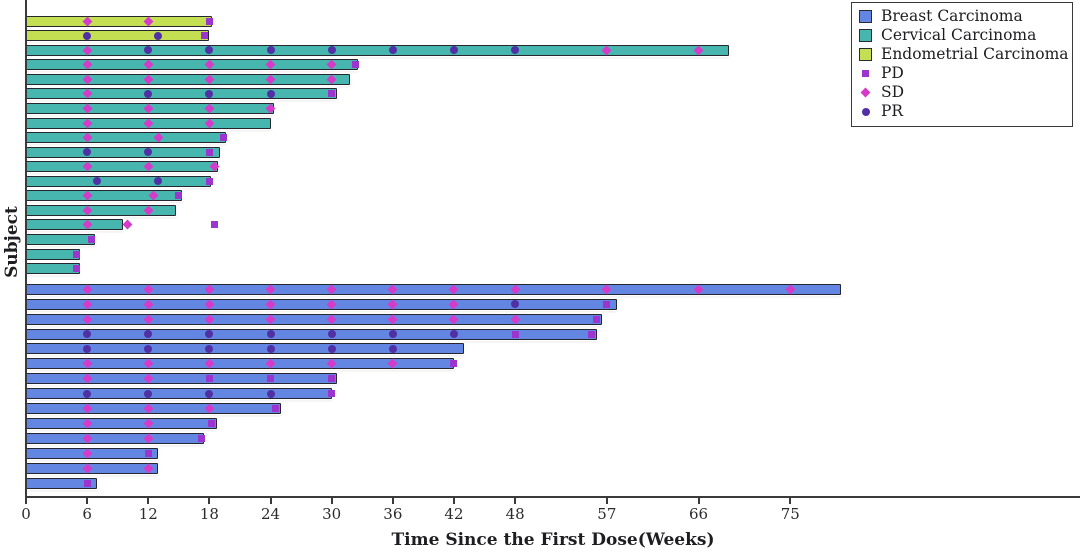  Describe the element at coordinates (332, 514) in the screenshot. I see `x-tick-label: 30` at that location.